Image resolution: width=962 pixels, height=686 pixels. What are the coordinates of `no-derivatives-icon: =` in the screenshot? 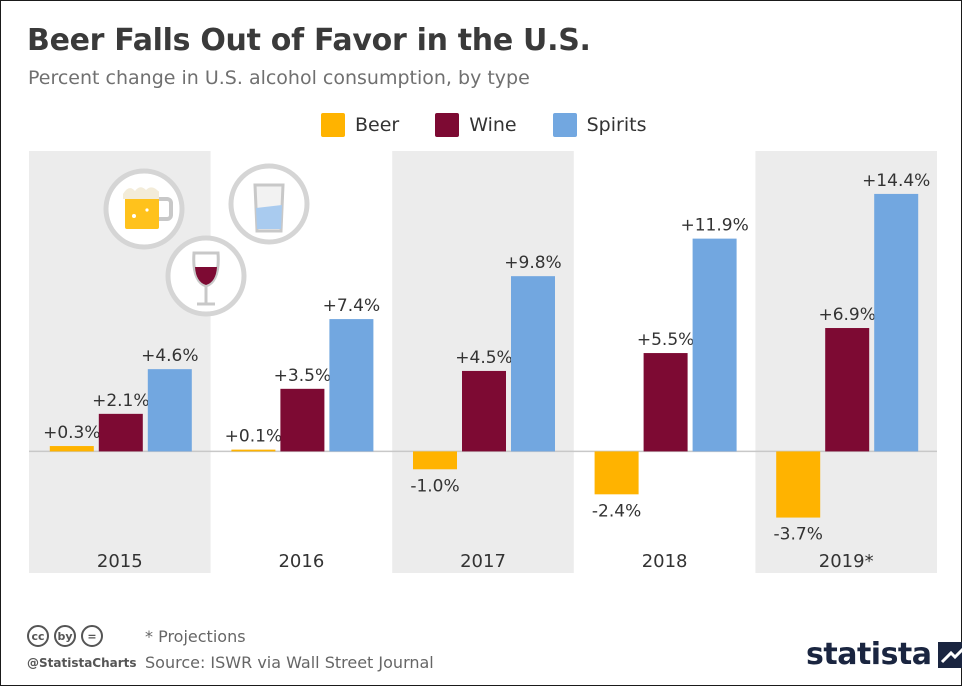 It's located at (92, 636).